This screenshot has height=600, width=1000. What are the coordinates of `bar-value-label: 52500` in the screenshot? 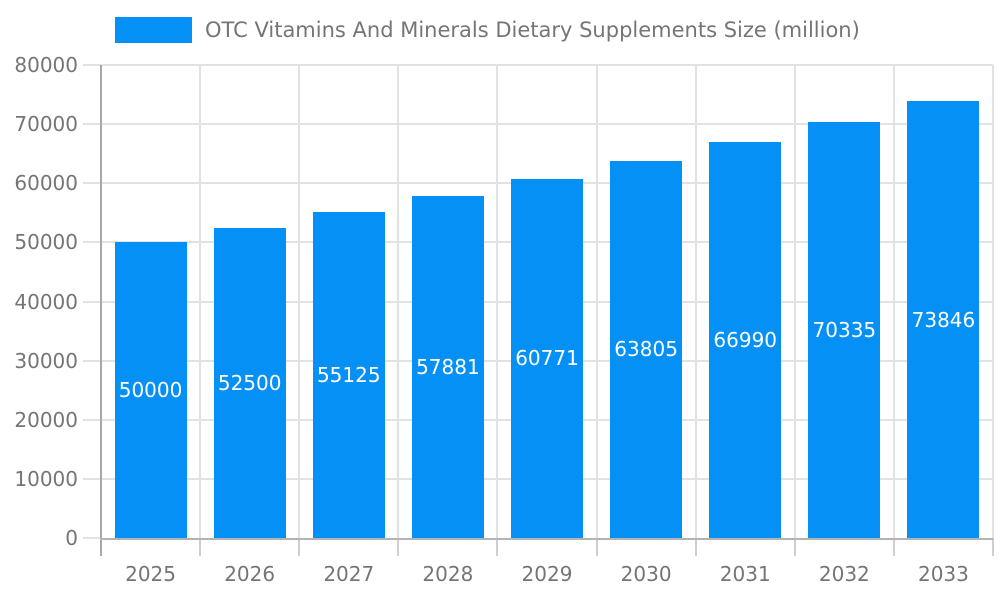 It's located at (249, 382).